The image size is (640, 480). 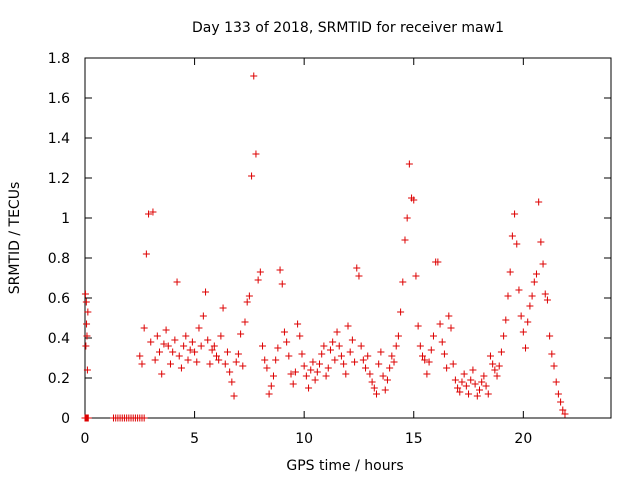 I want to click on y-tick-label: 0.2, so click(x=59, y=379).